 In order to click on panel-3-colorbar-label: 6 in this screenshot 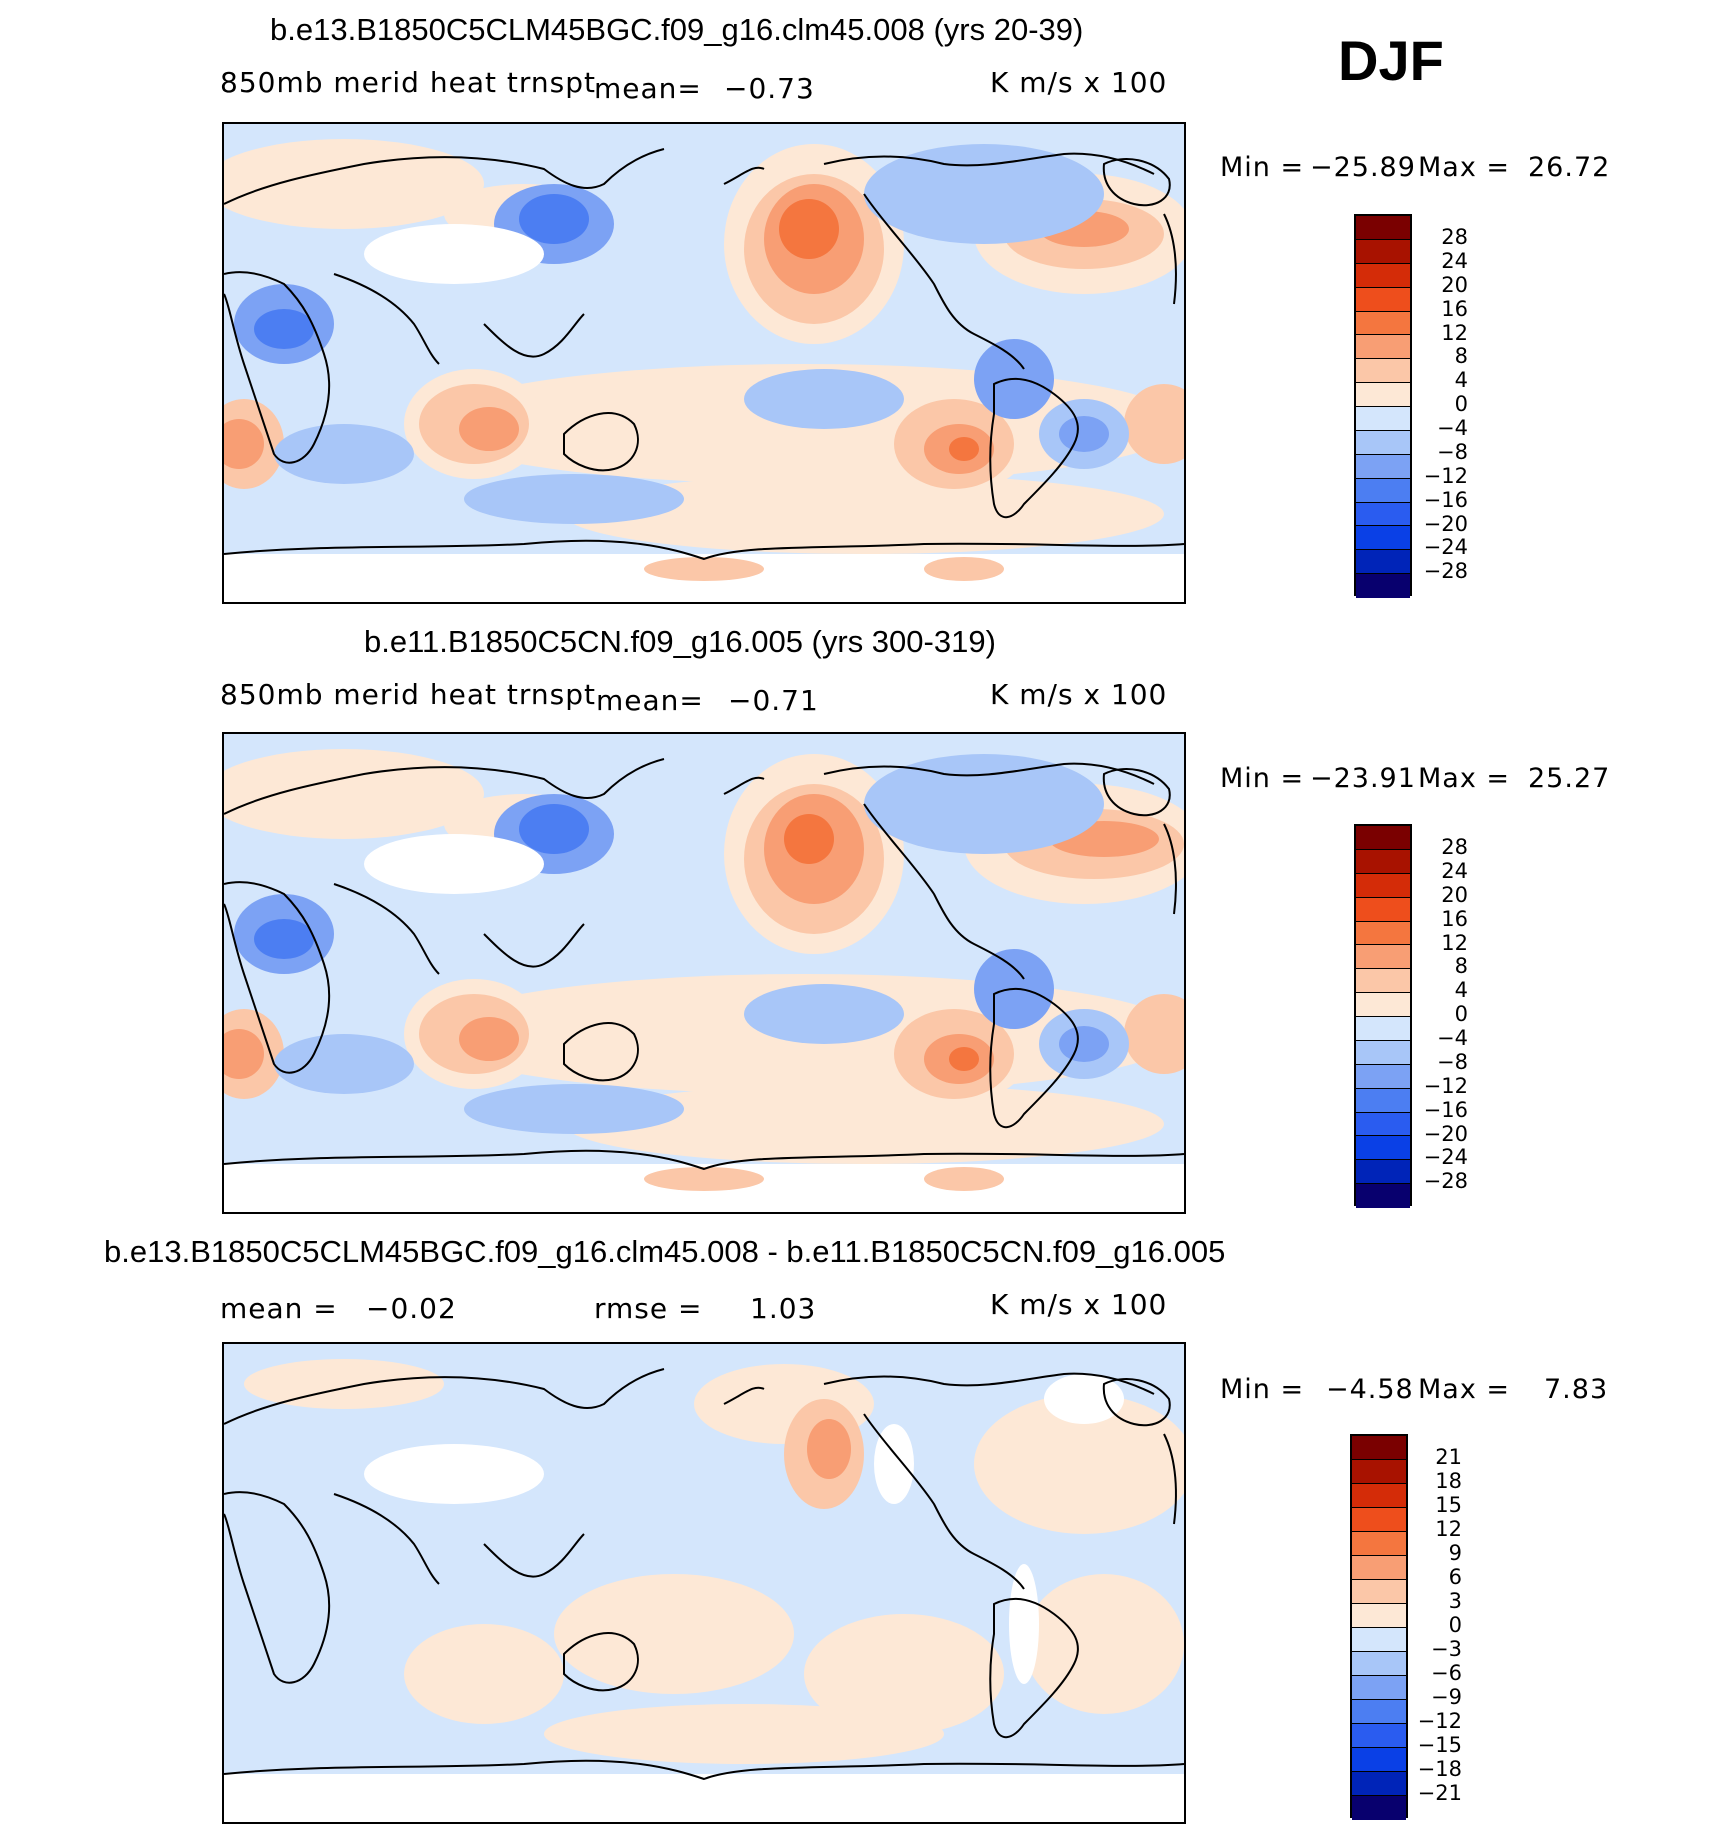, I will do `click(1455, 1577)`.